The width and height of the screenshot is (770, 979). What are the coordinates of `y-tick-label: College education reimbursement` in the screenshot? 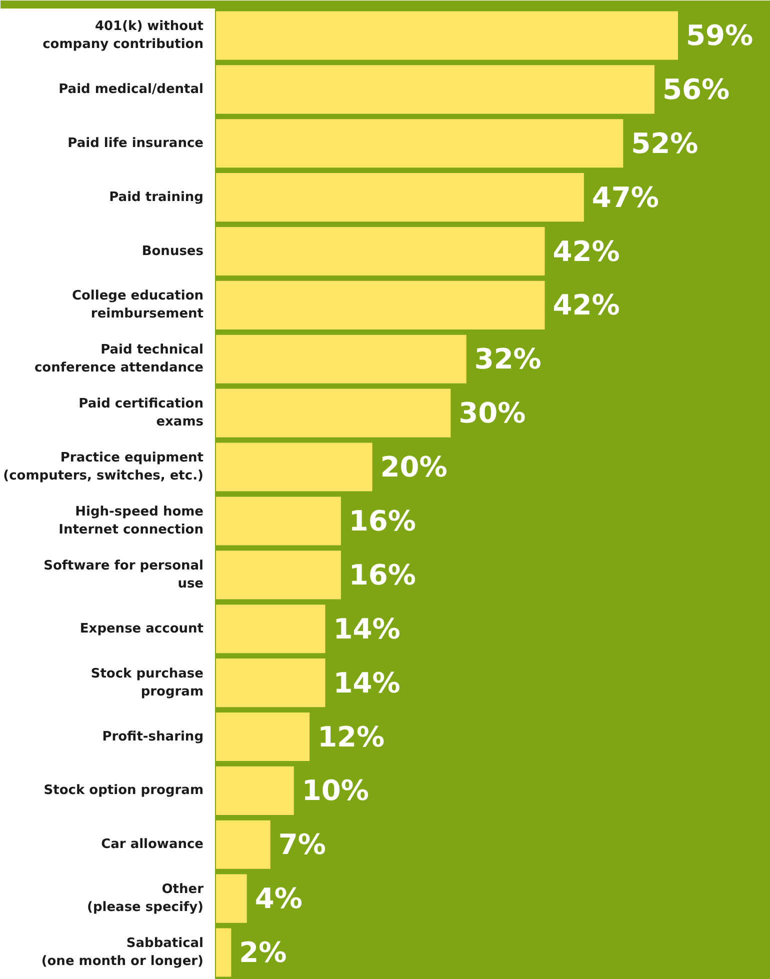 It's located at (138, 305).